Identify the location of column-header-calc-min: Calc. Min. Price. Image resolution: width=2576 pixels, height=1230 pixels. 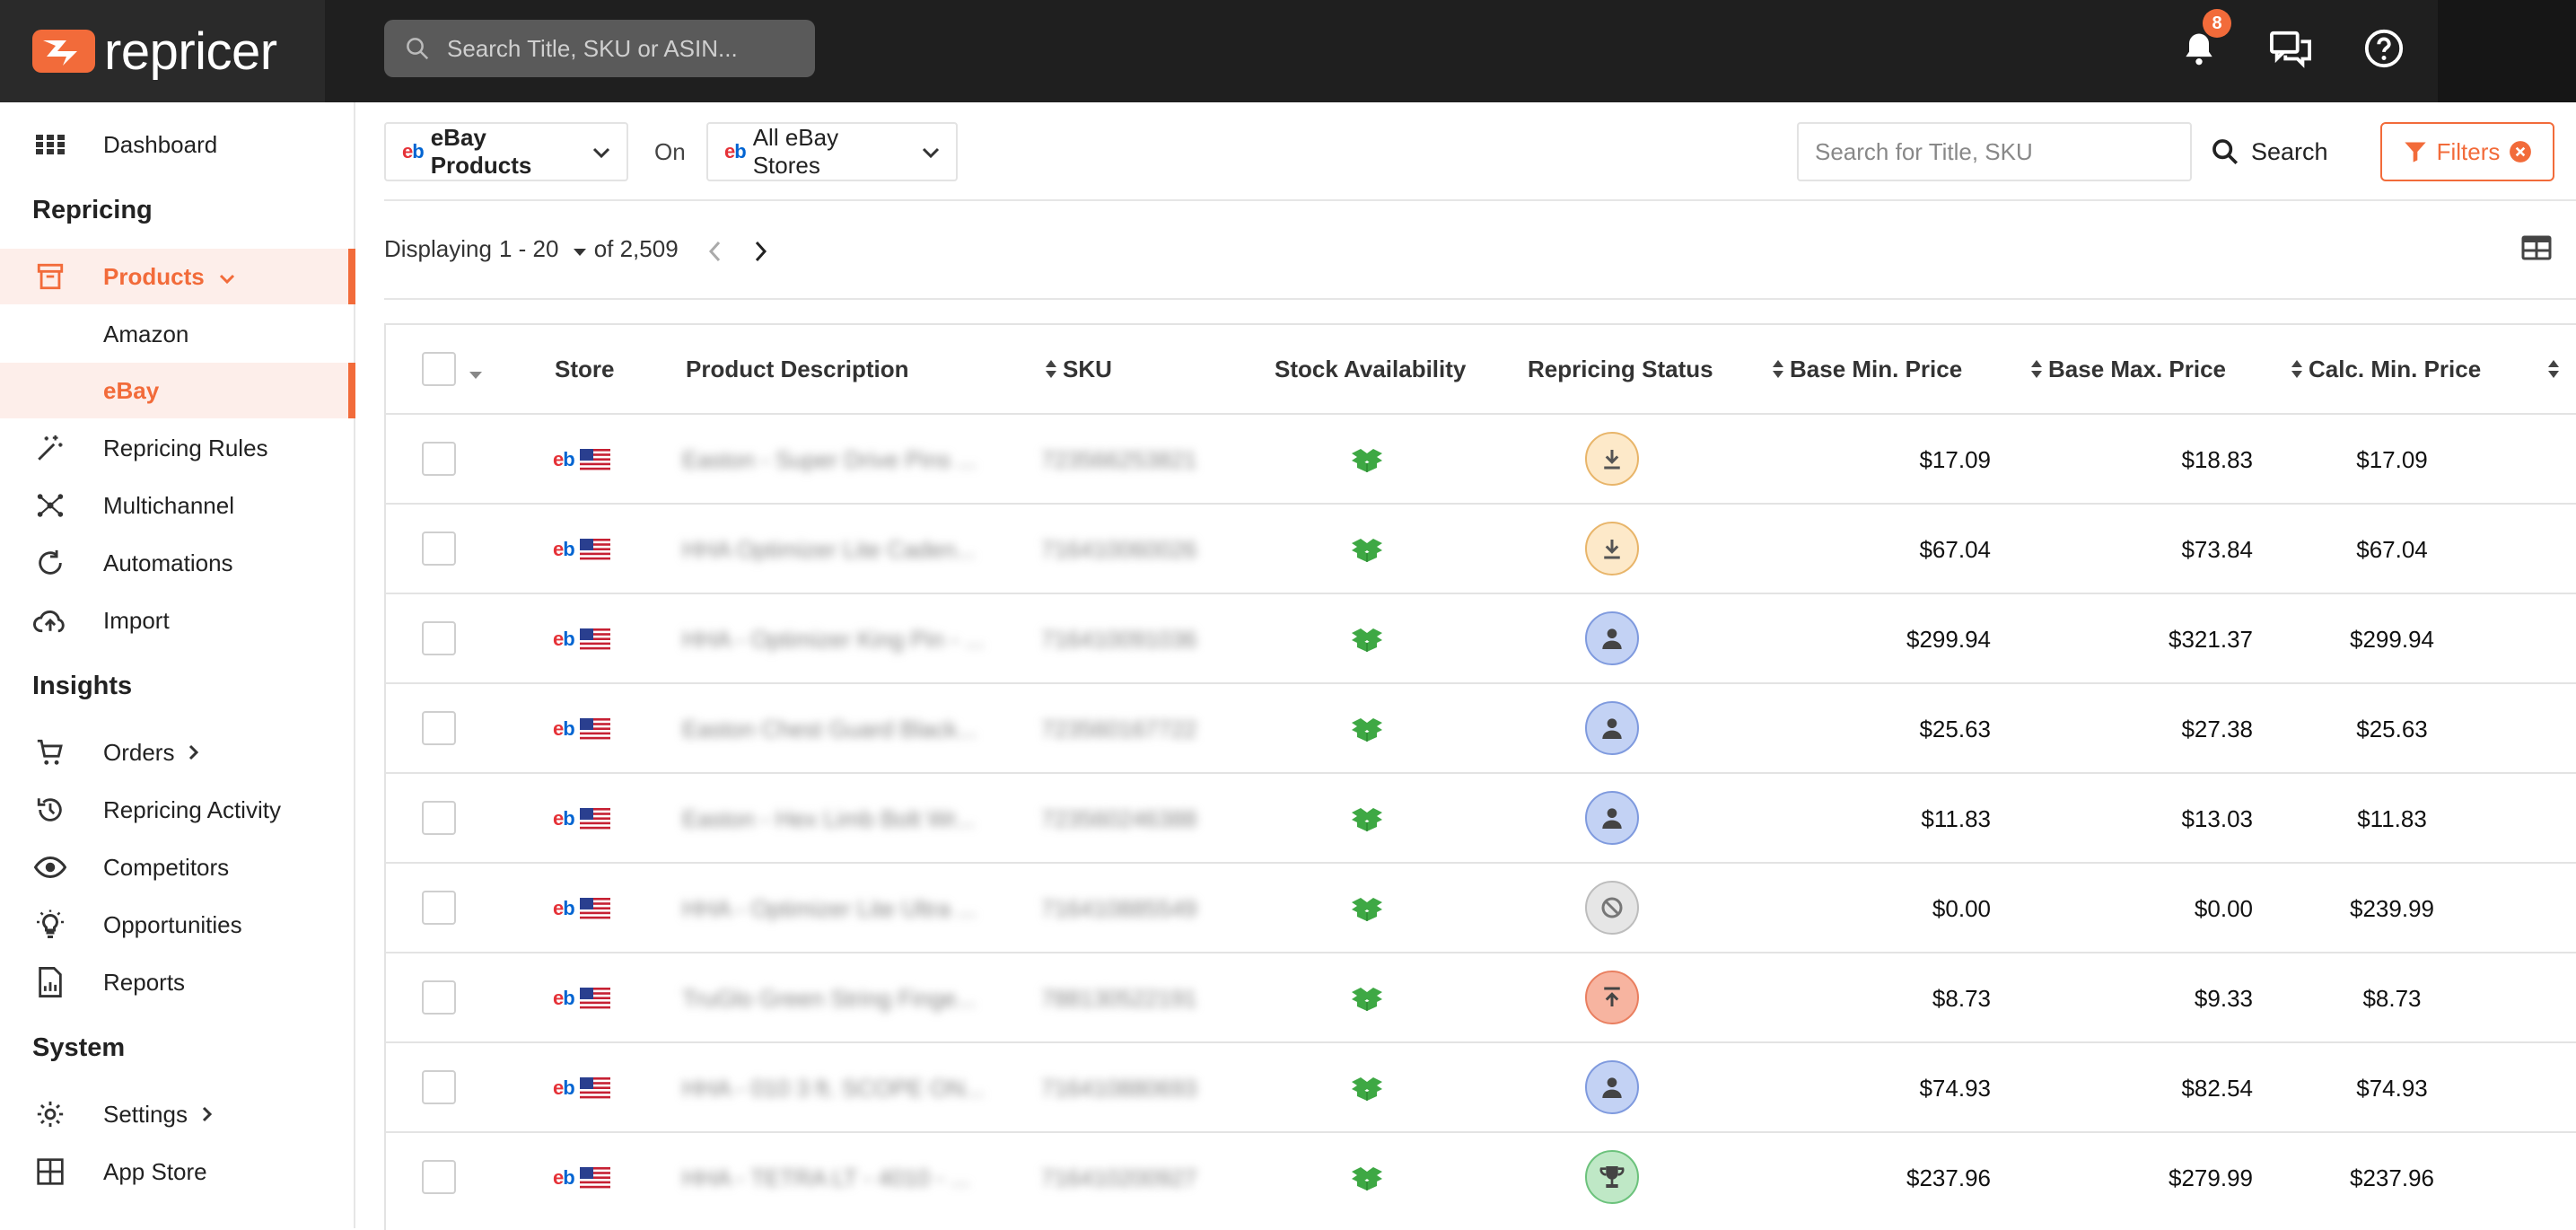
(2386, 369).